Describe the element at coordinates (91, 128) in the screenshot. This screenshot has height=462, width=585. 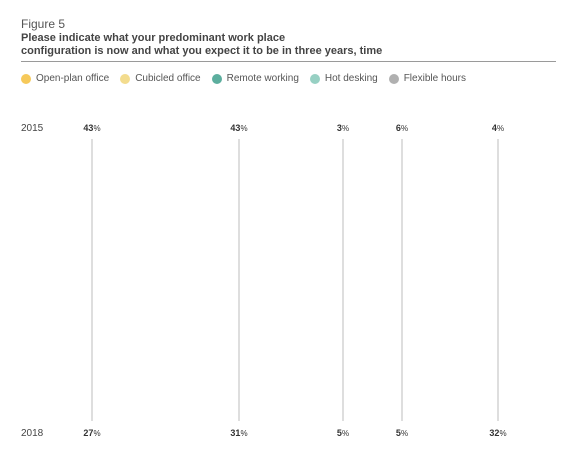
I see `value-label-open-plan-office-2015: 43%` at that location.